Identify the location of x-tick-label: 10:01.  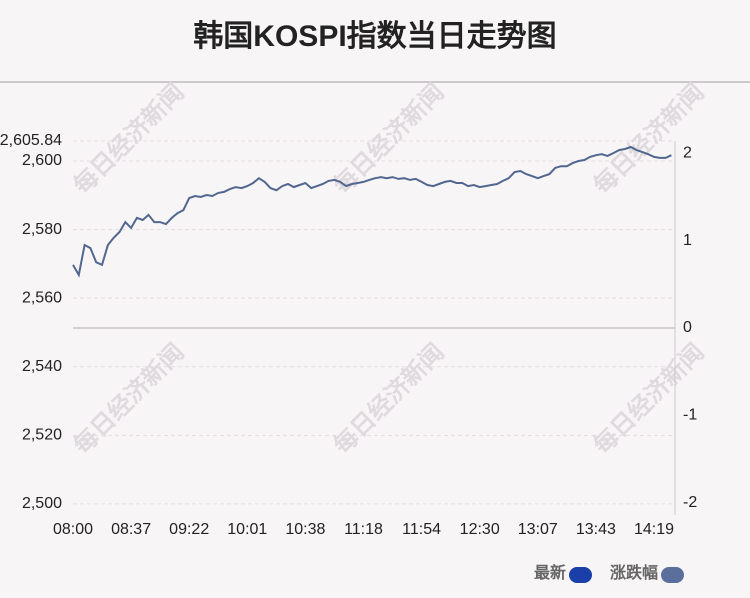
(247, 529).